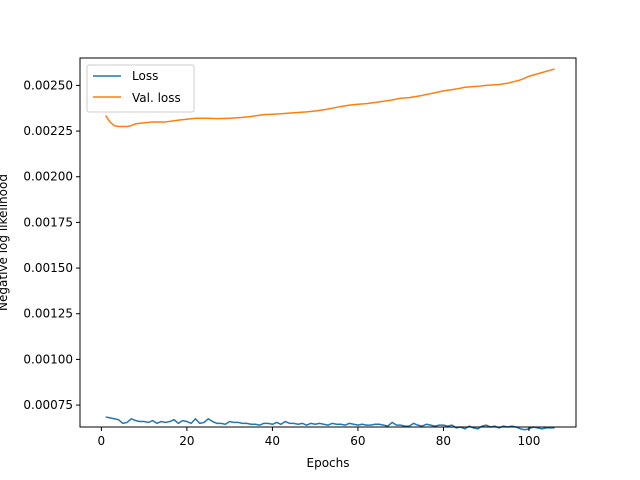 This screenshot has height=480, width=640. I want to click on x-tick-label: 20, so click(186, 441).